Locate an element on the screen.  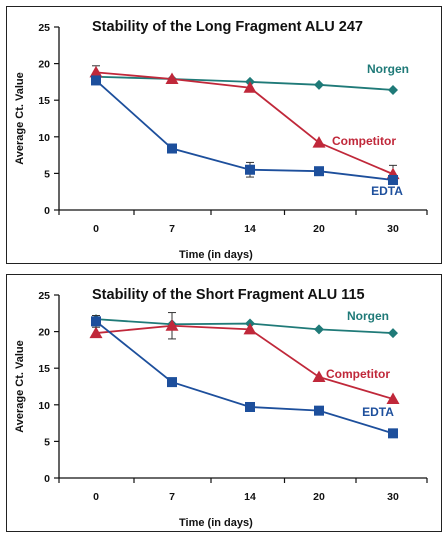
series-line-competitor is located at coordinates (244, 362).